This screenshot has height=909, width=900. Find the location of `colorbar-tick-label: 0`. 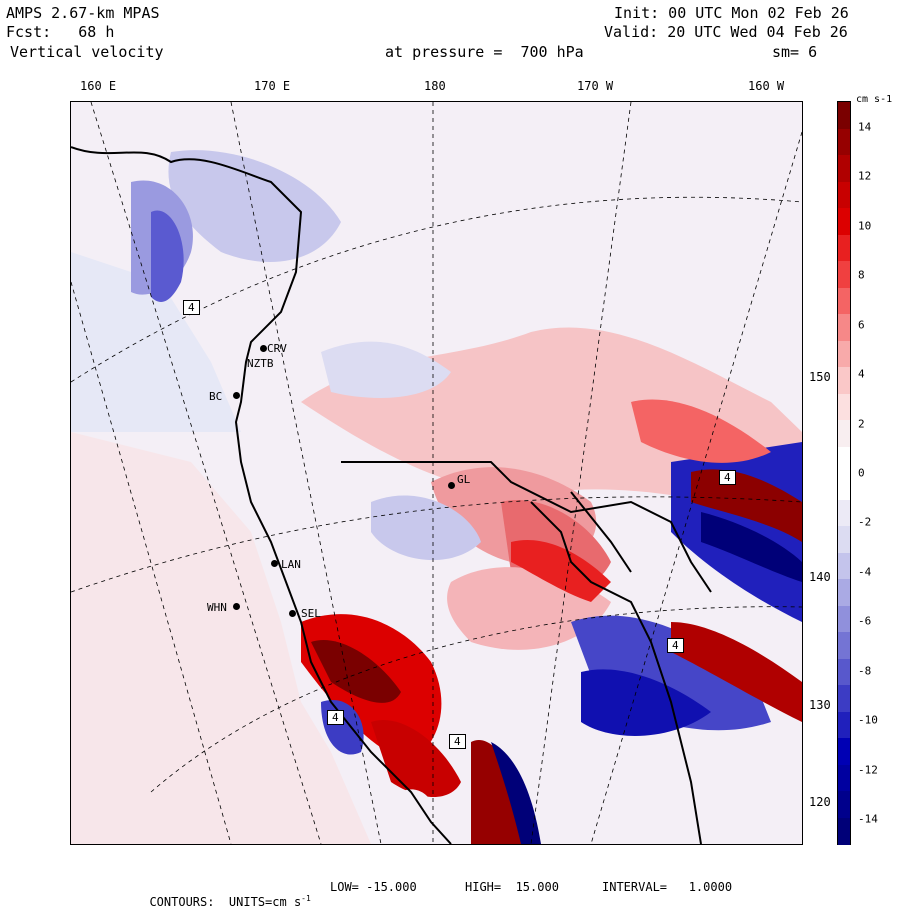

colorbar-tick-label: 0 is located at coordinates (861, 473).